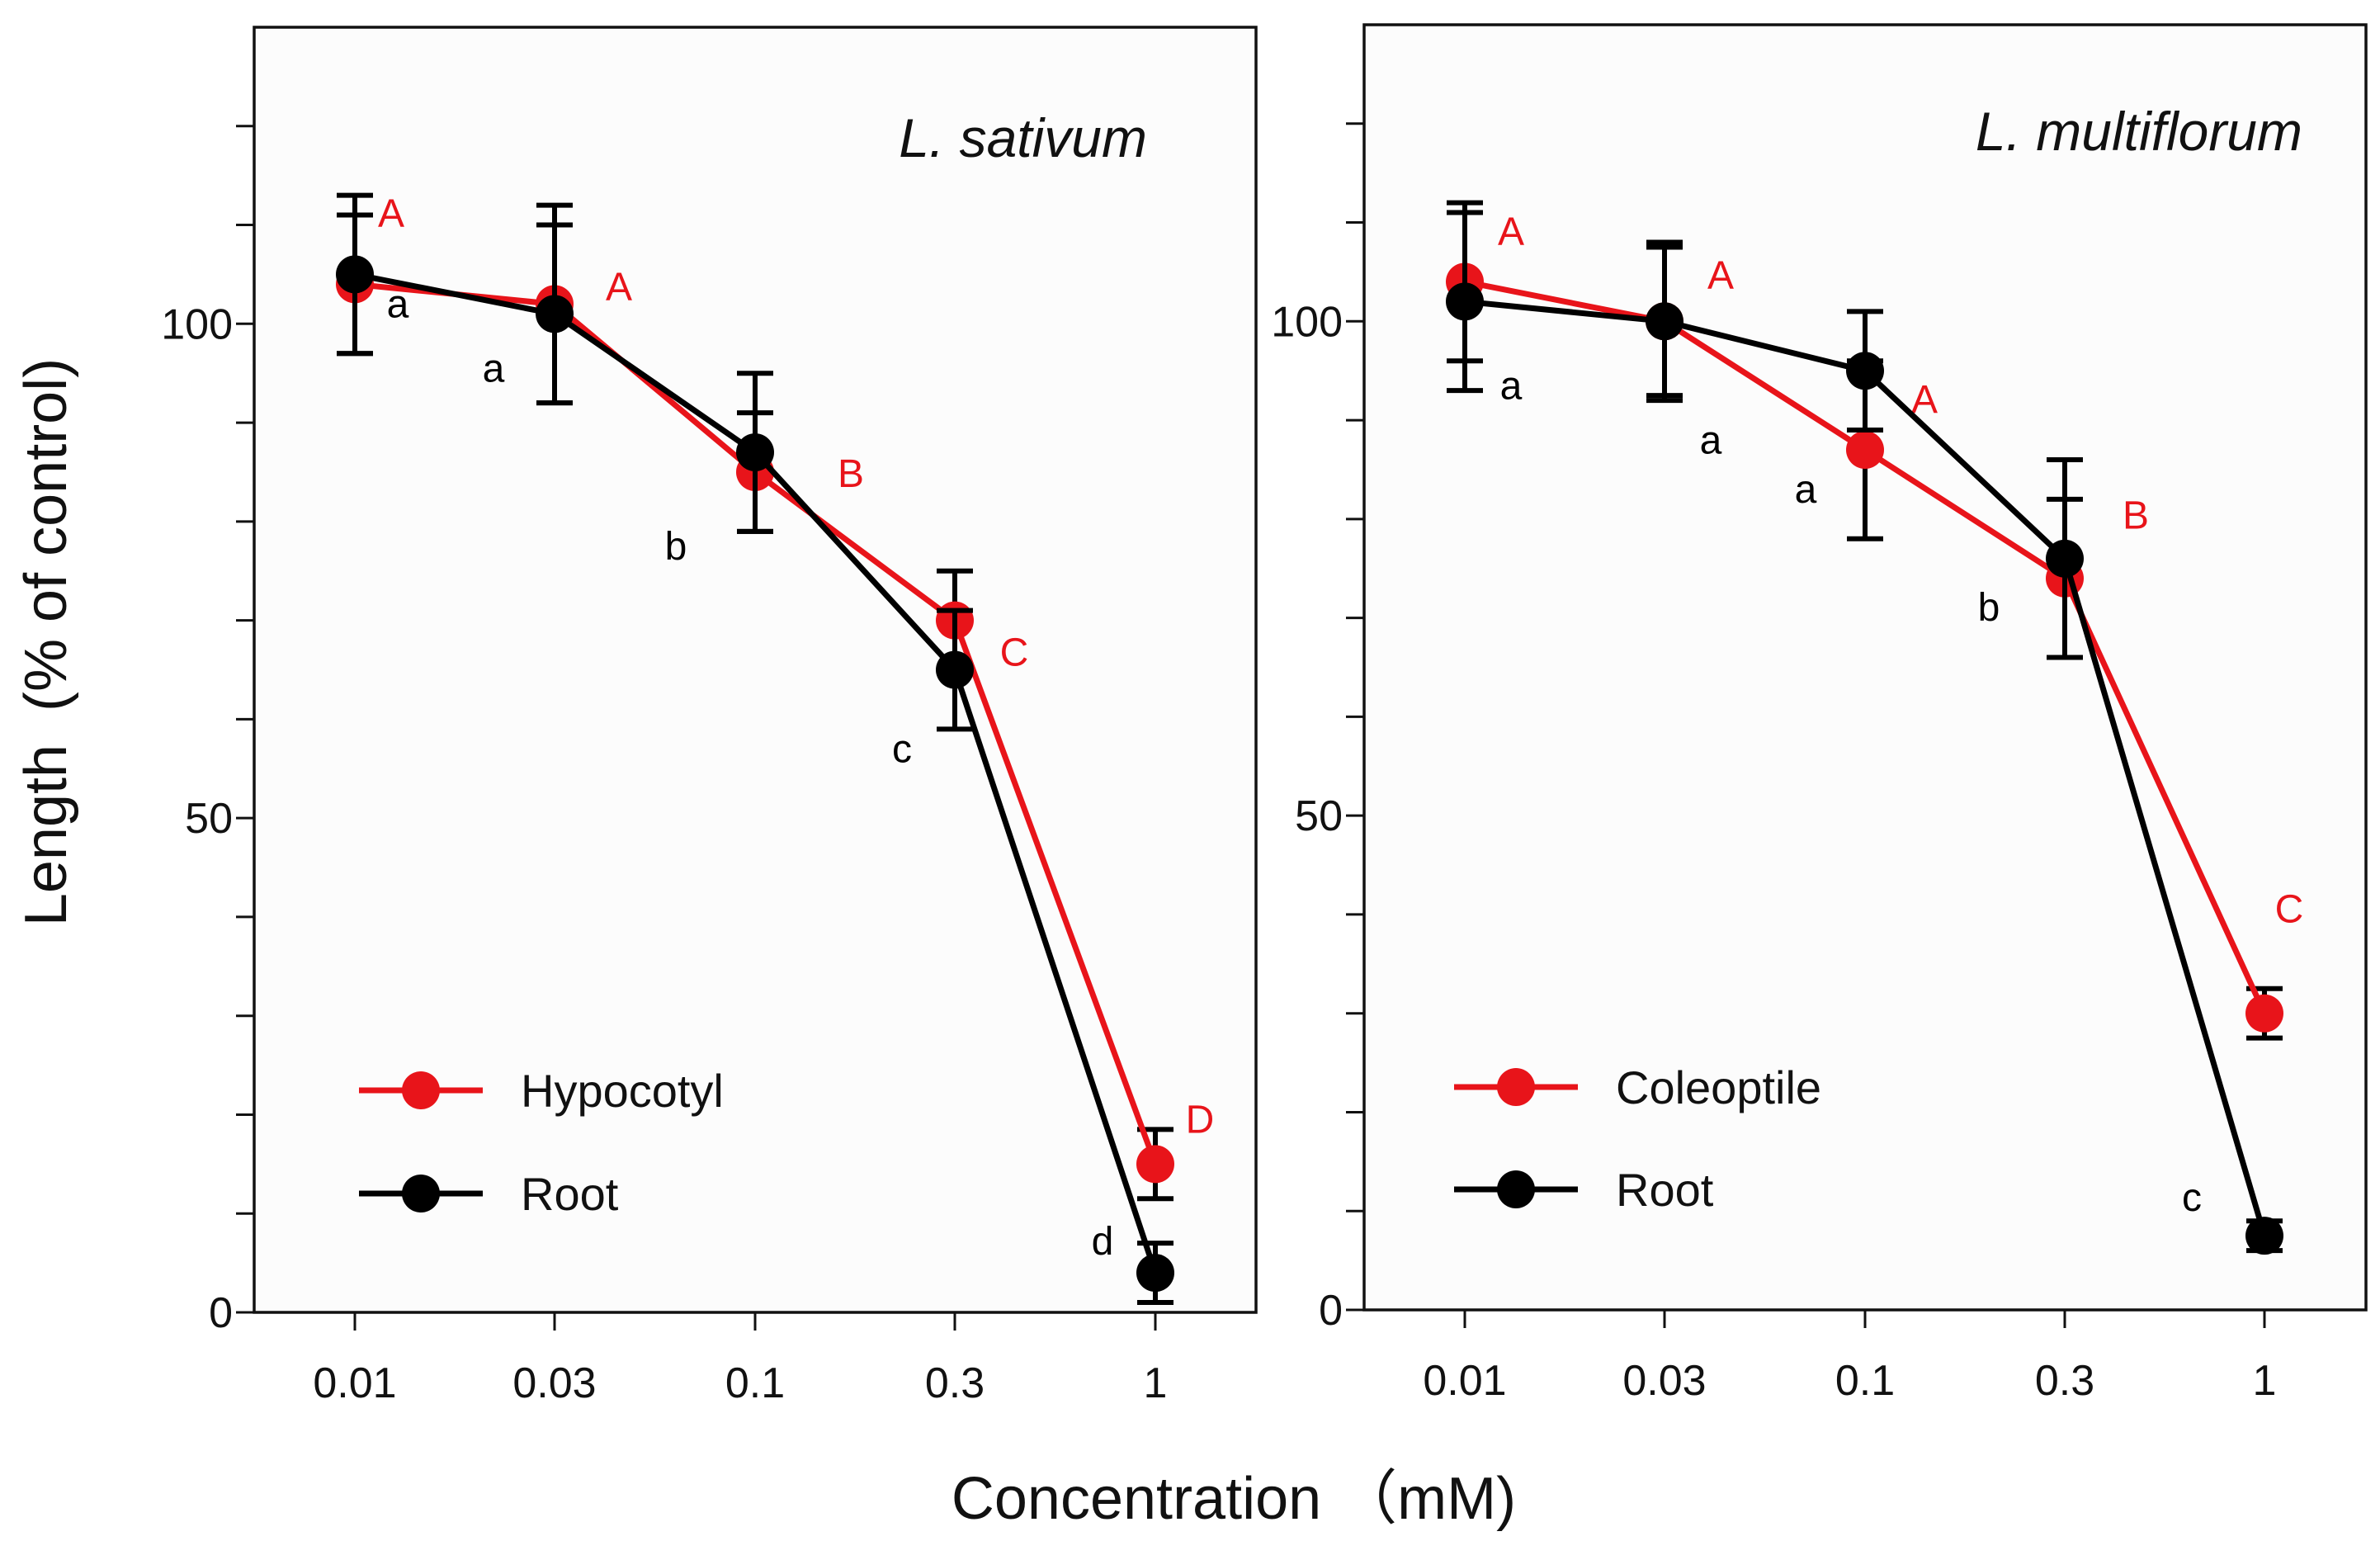  What do you see at coordinates (622, 1091) in the screenshot?
I see `legend-label: Hypocotyl` at bounding box center [622, 1091].